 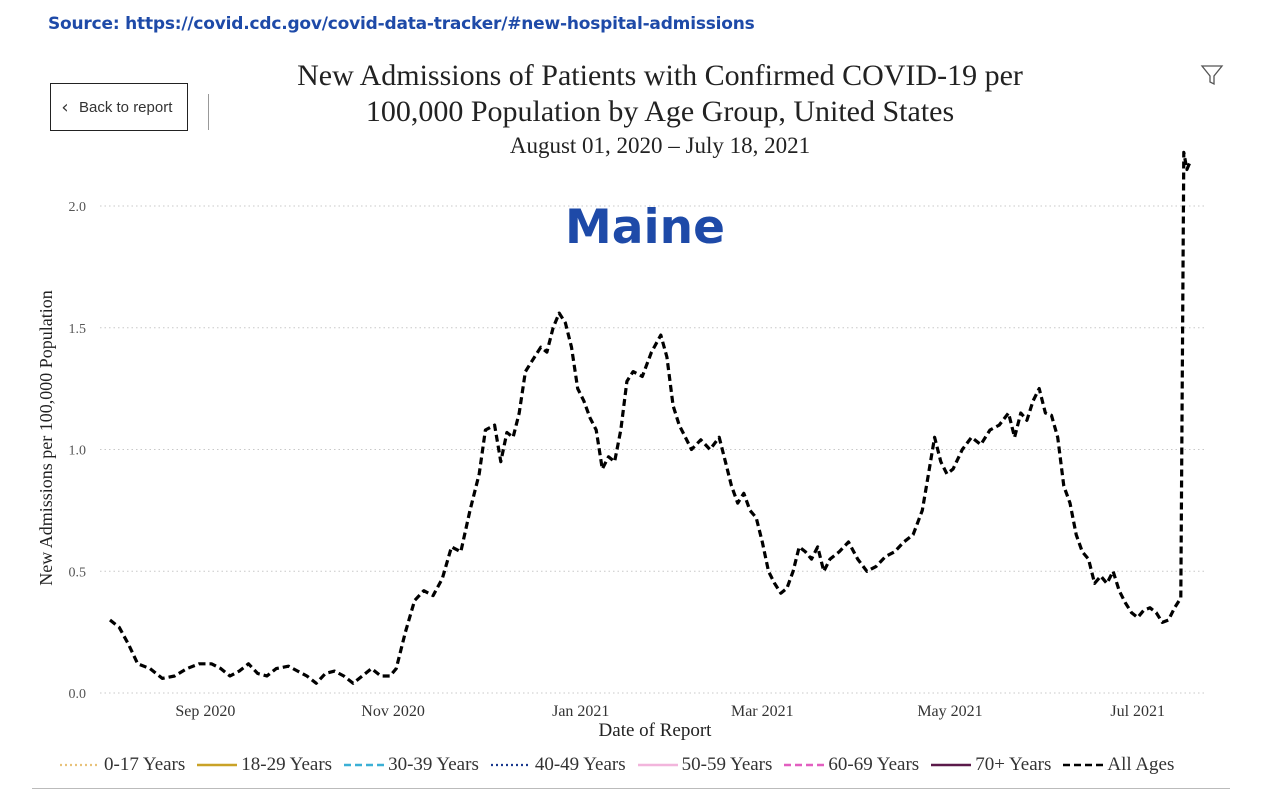 I want to click on legend-item: 60-69 Years, so click(x=851, y=765).